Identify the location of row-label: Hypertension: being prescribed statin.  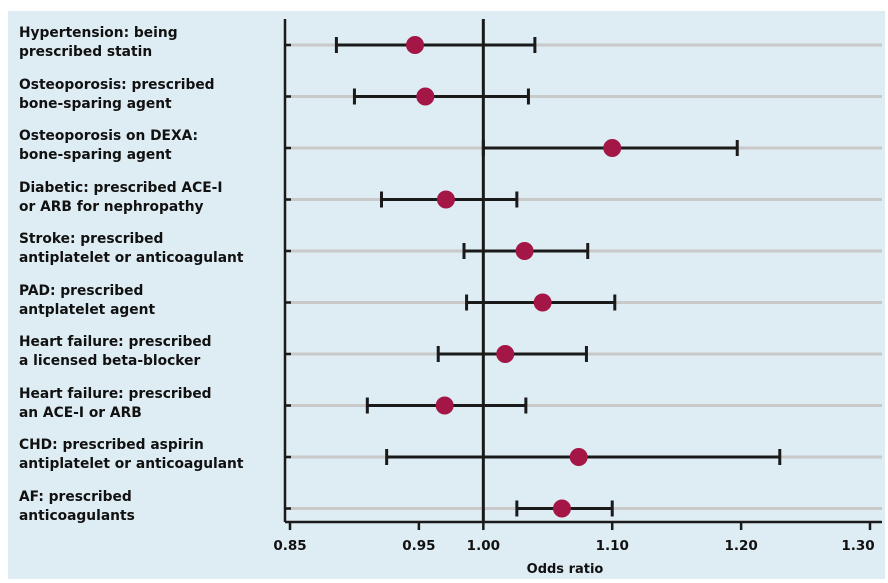
(146, 43).